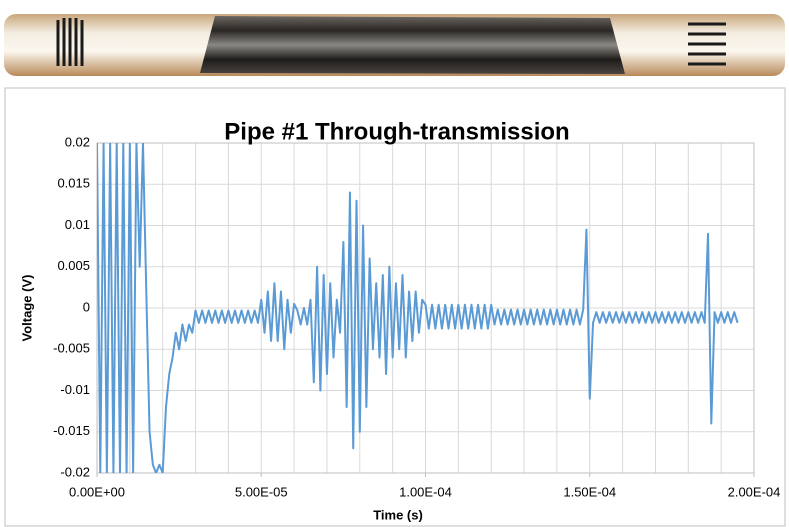 The image size is (789, 527). I want to click on y-tick-label: -0.015, so click(71, 430).